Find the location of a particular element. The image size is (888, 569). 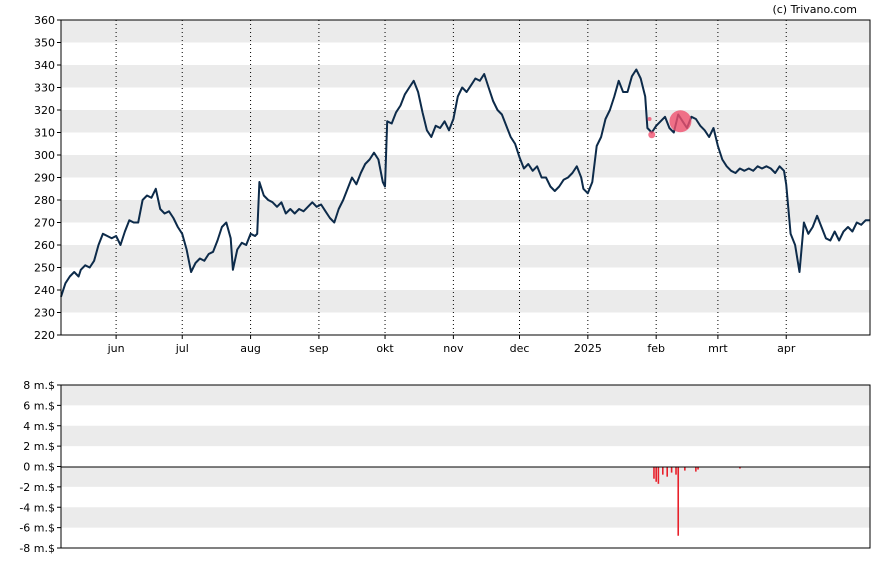

x-tick-label: okt is located at coordinates (385, 348).